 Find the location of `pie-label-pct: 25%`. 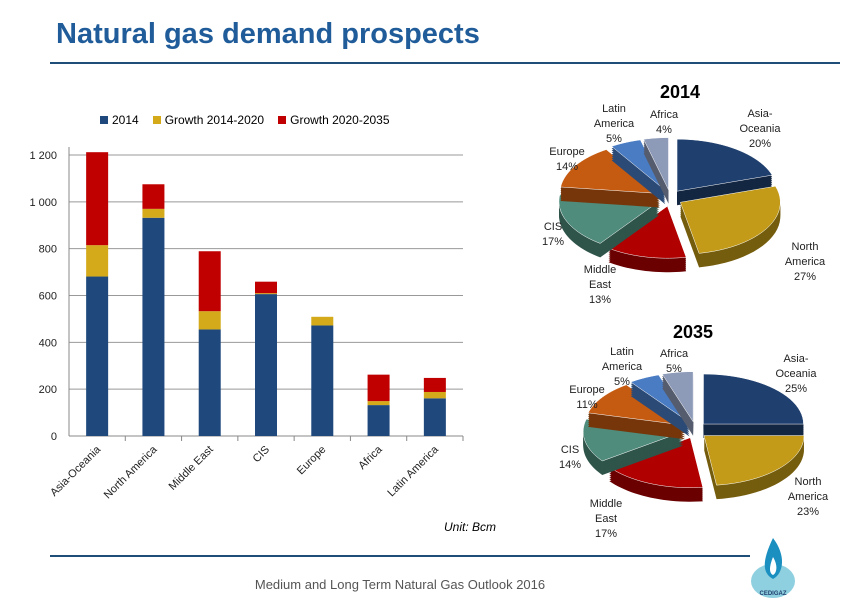

pie-label-pct: 25% is located at coordinates (796, 389).